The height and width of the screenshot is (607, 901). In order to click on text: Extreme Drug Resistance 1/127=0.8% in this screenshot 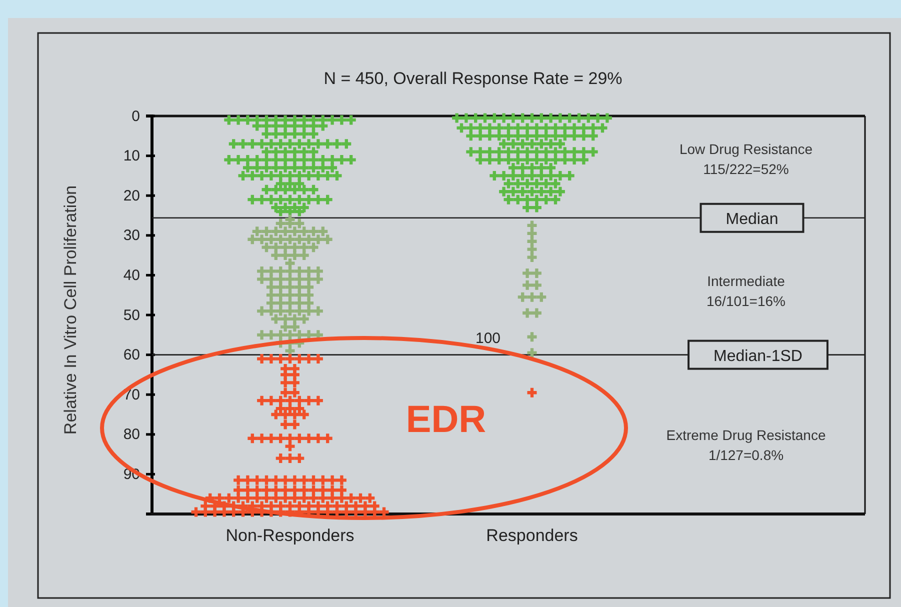, I will do `click(746, 445)`.